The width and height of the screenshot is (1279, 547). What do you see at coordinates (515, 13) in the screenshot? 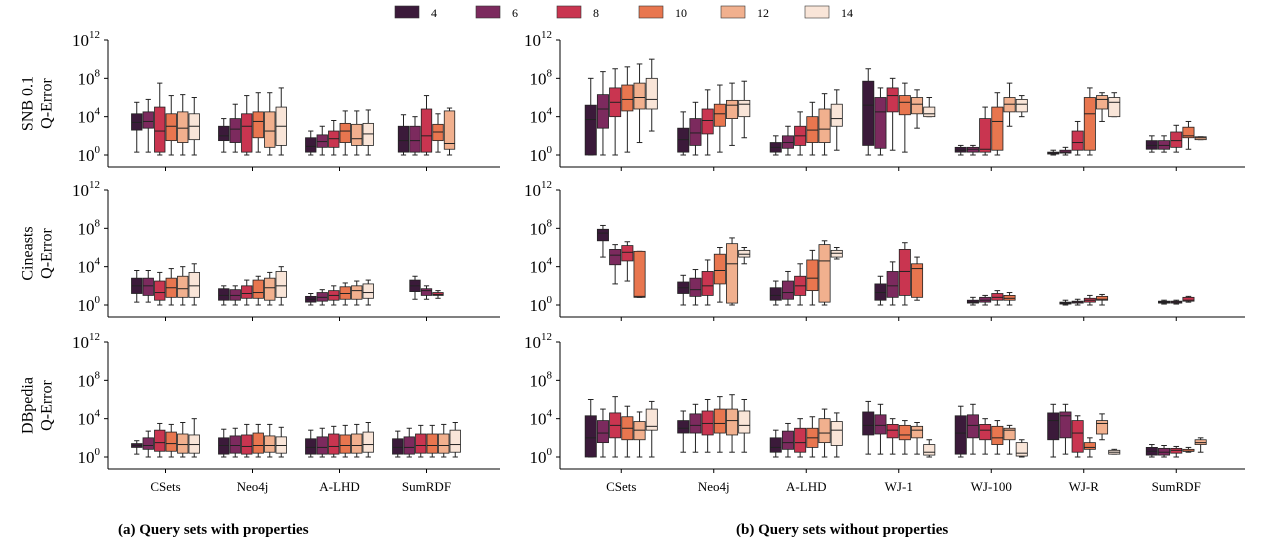
I see `legend-label-6: 6` at bounding box center [515, 13].